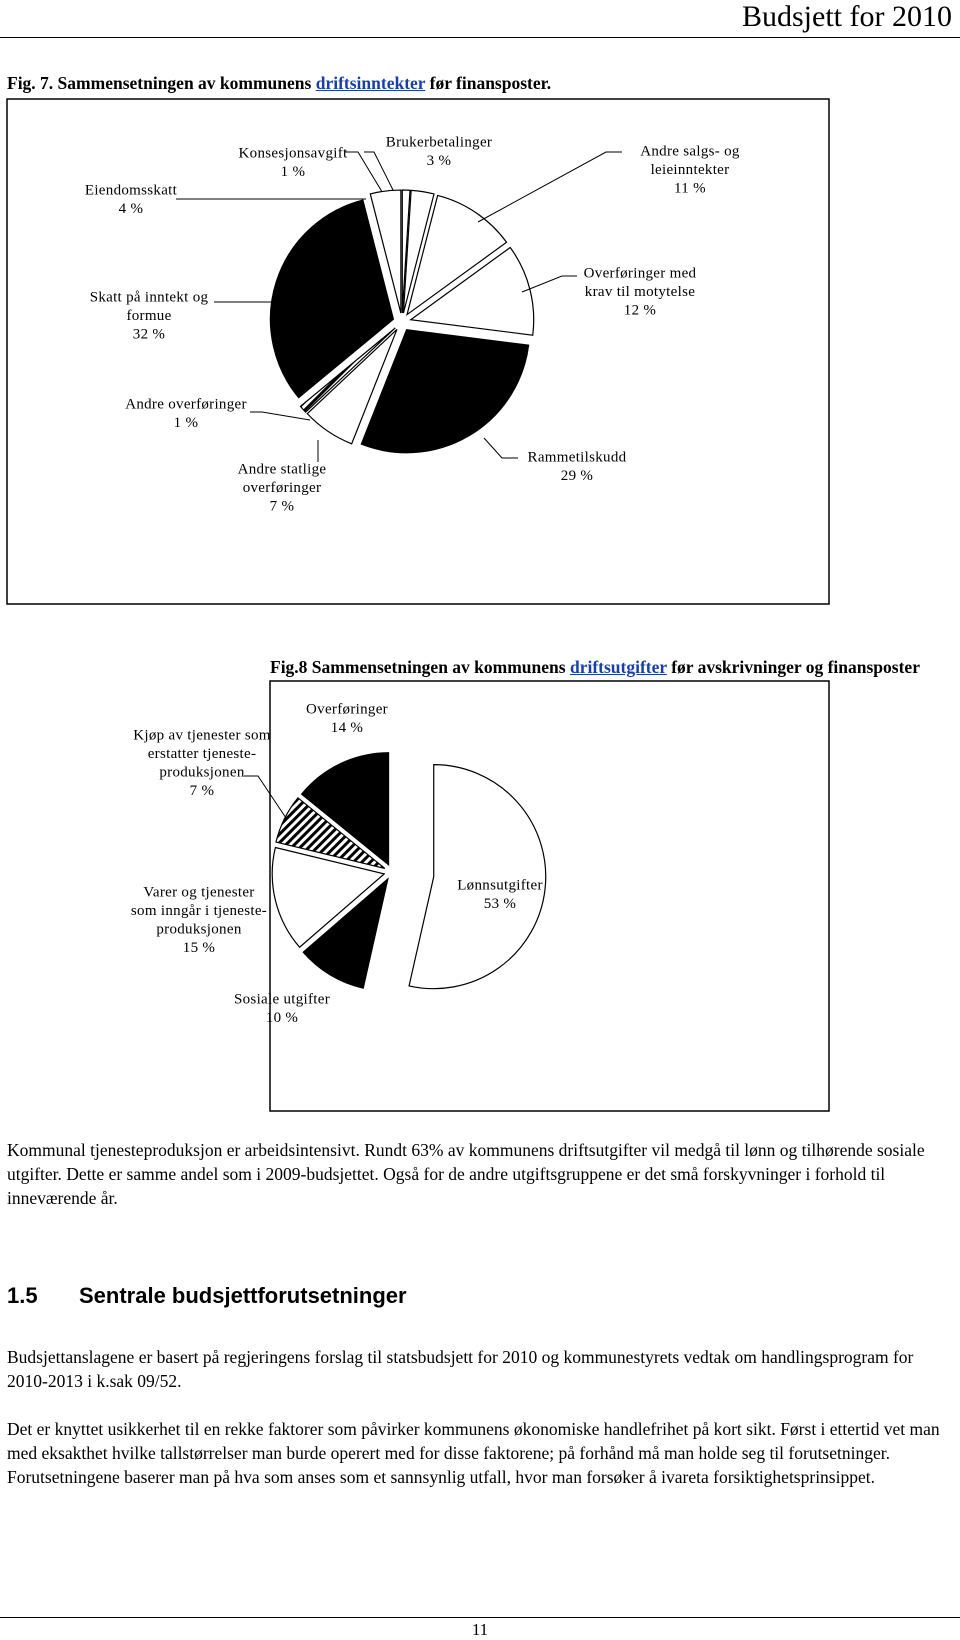 This screenshot has width=960, height=1640. I want to click on section-heading: 1.5 Sentrale budsjettforutsetninger, so click(207, 1296).